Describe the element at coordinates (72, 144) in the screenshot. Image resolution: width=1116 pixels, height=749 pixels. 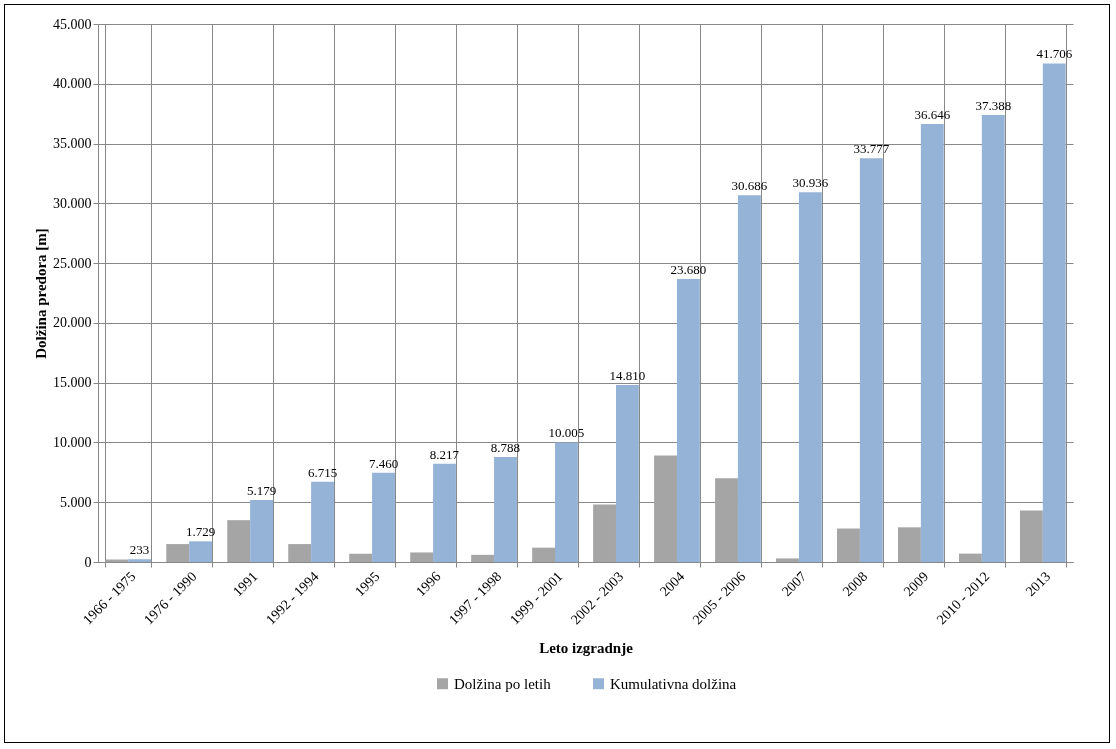
I see `y-tick-label: 35.000` at that location.